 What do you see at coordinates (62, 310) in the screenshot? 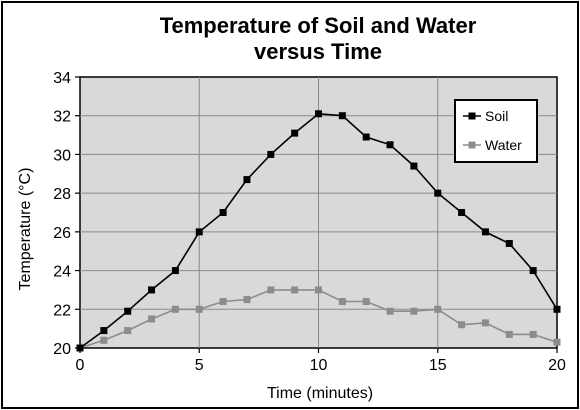
I see `y-tick-label: 22` at bounding box center [62, 310].